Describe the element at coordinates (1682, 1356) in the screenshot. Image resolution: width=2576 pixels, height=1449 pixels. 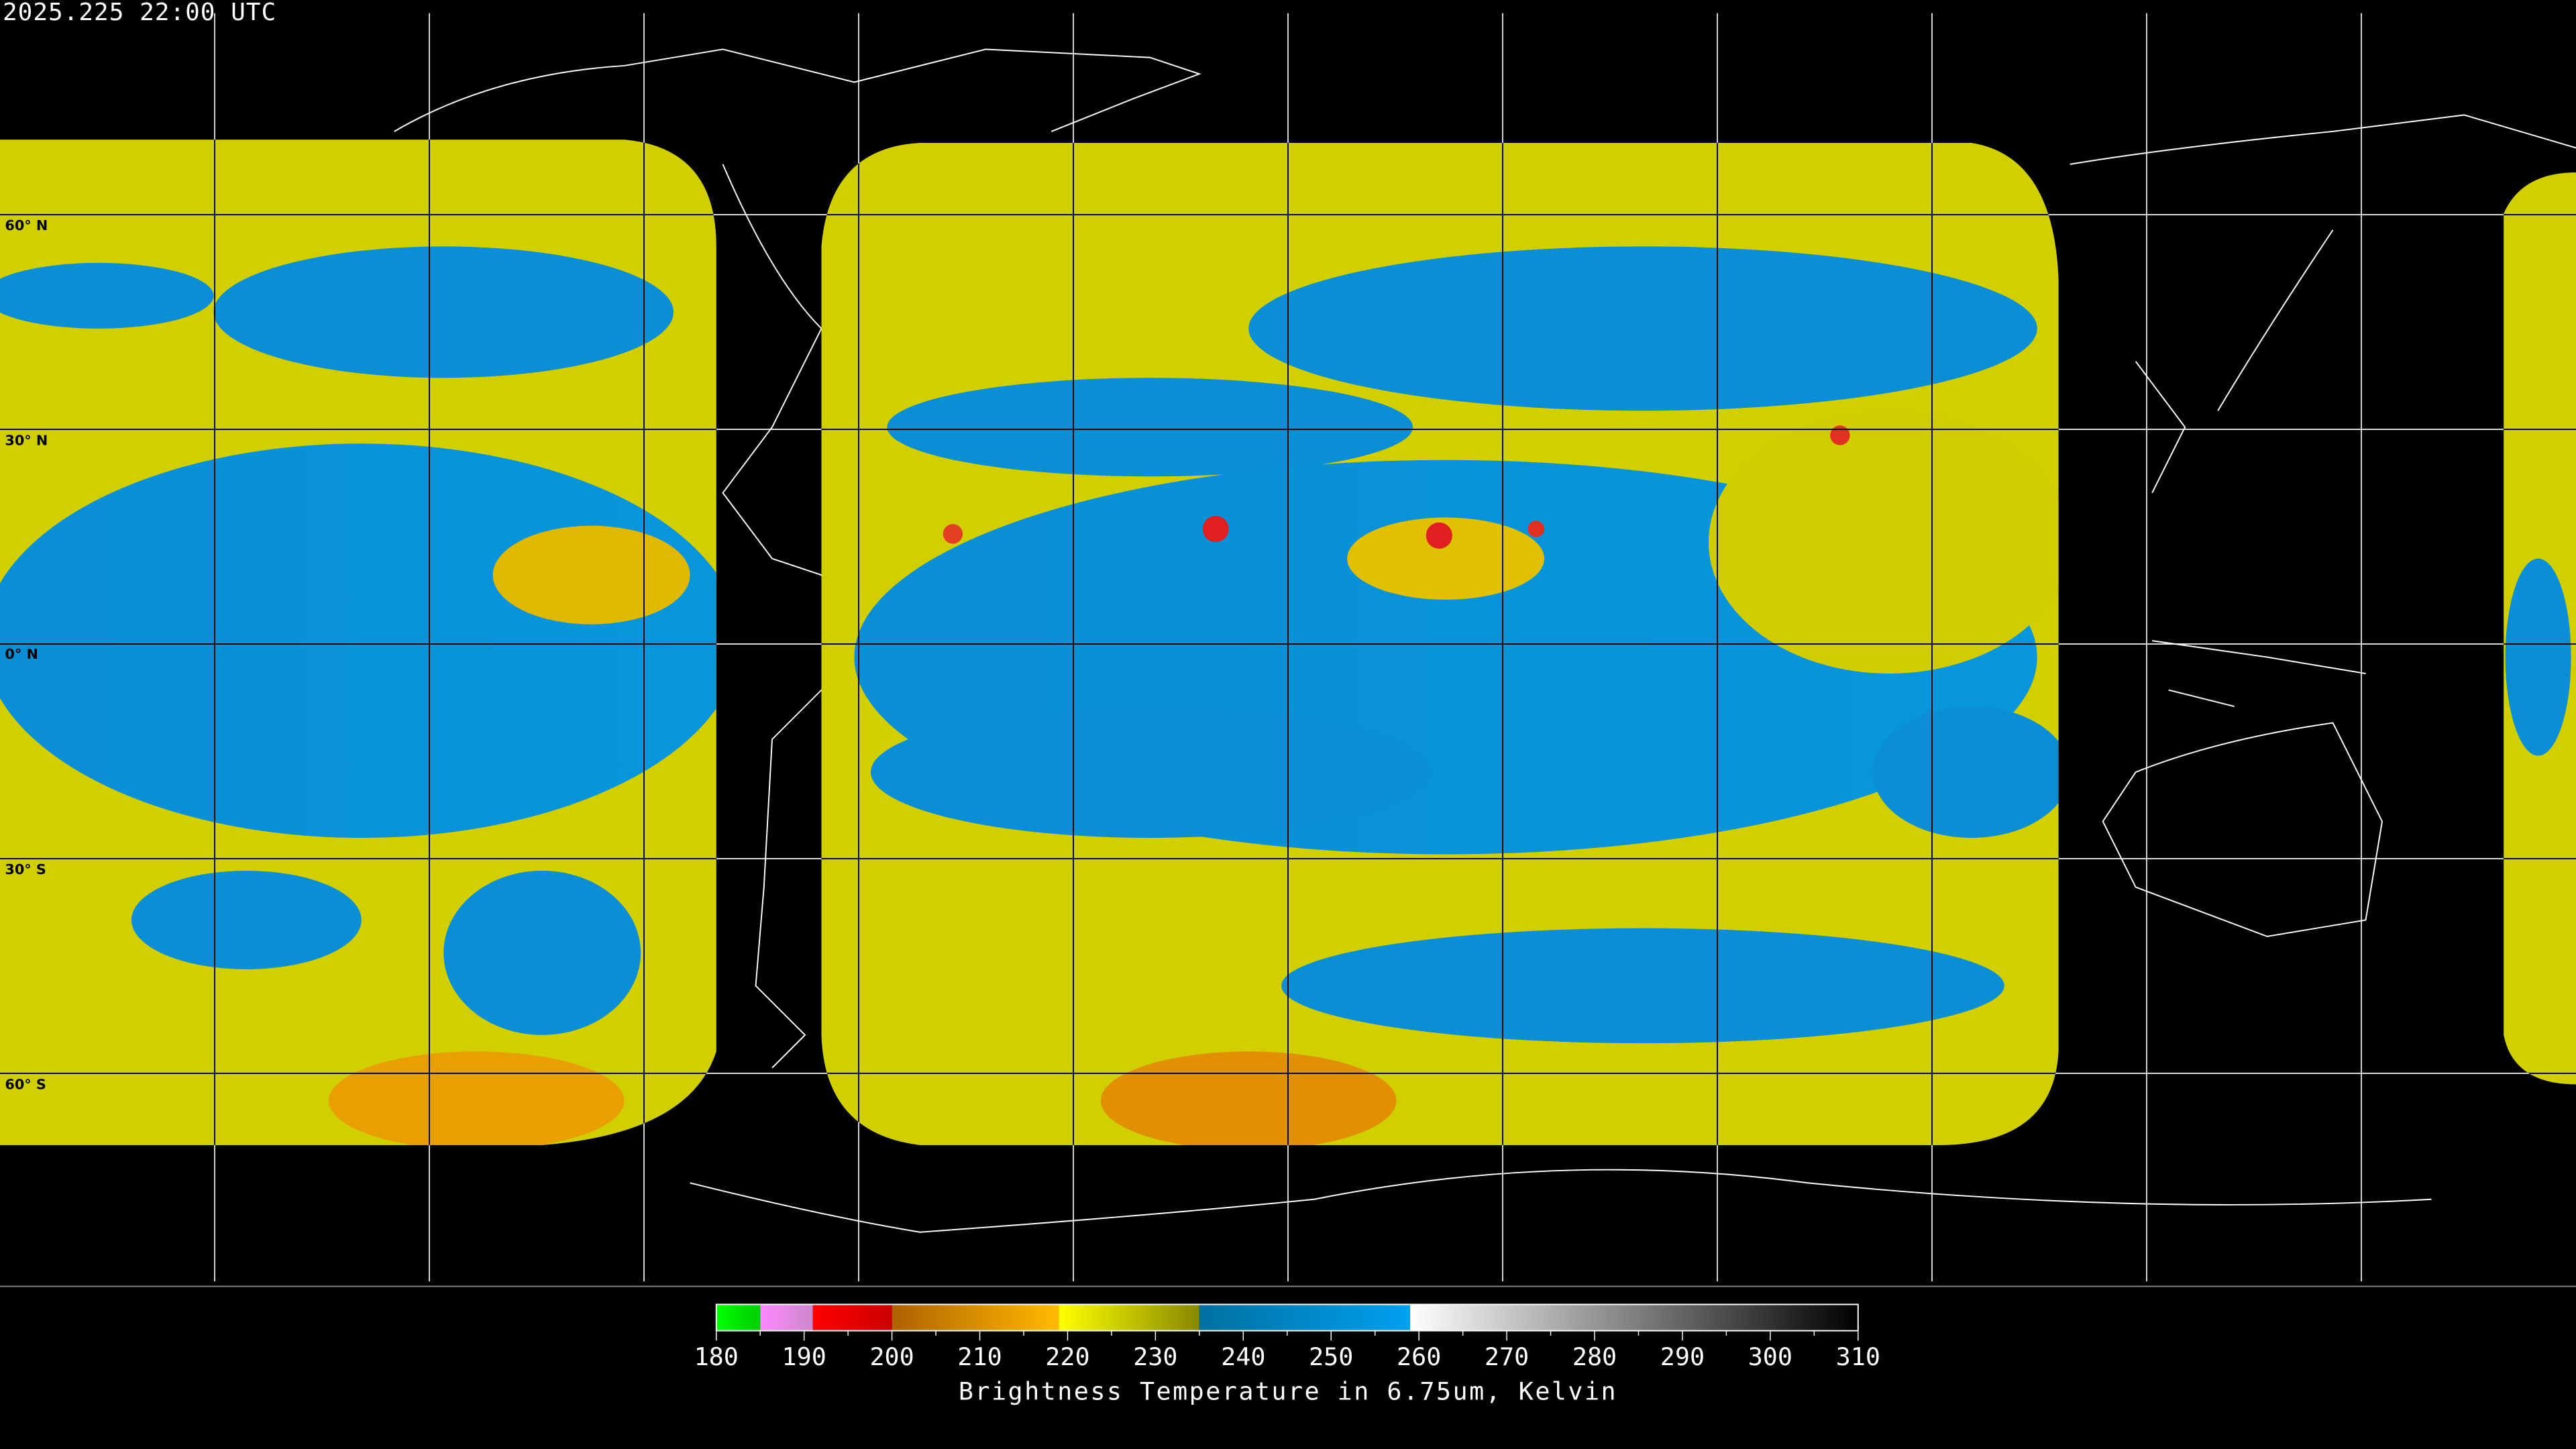
I see `colorbar-tick-label: 290` at that location.